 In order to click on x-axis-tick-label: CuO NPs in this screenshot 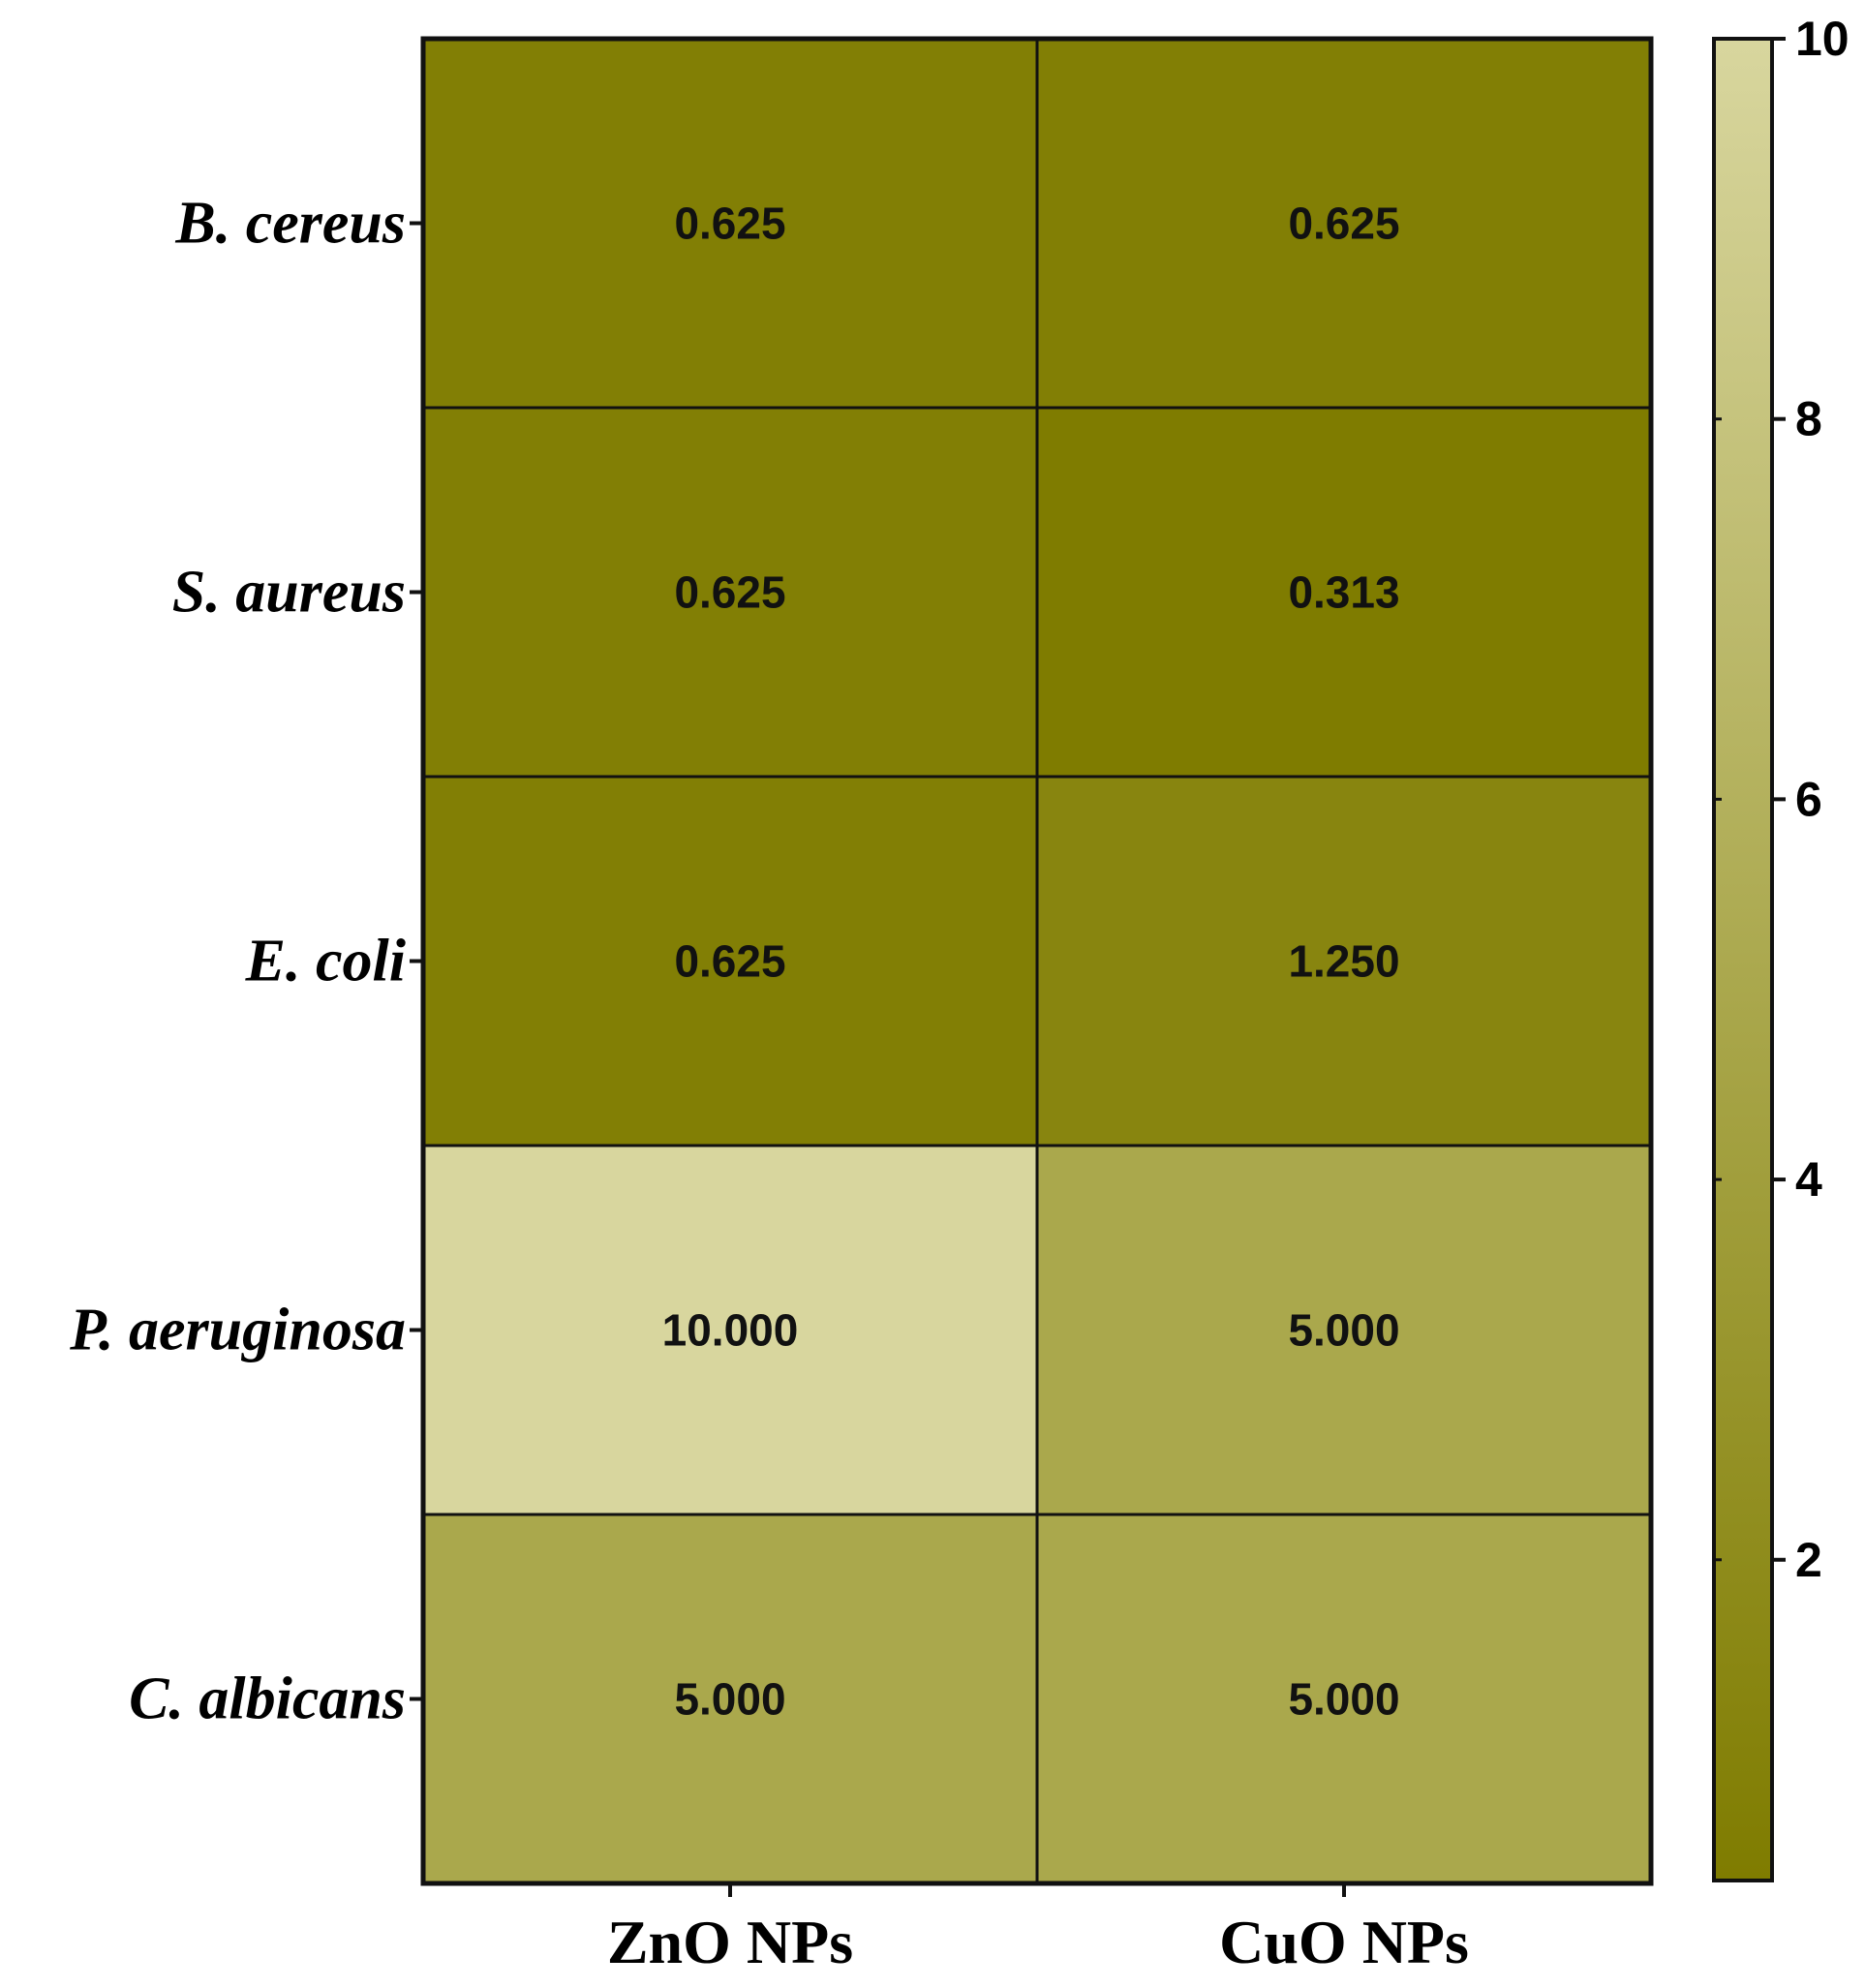, I will do `click(1344, 1942)`.